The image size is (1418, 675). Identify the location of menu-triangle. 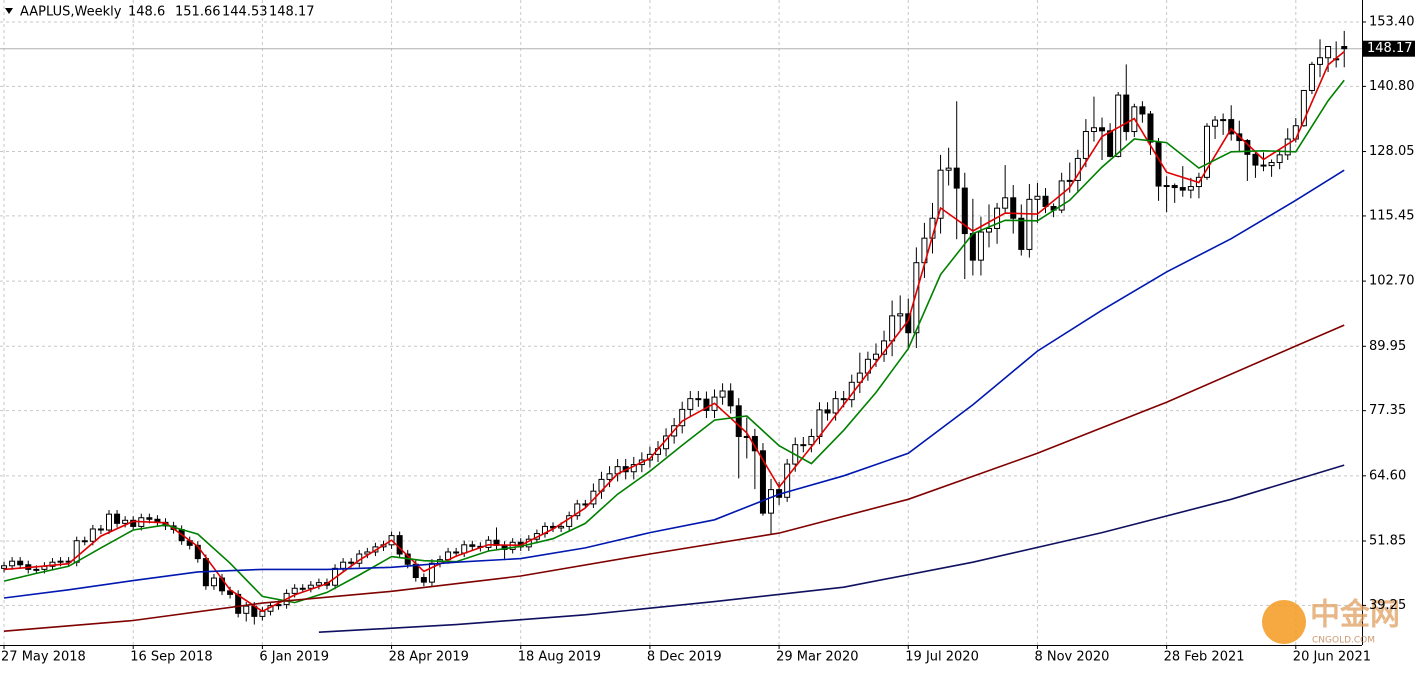
(9, 11).